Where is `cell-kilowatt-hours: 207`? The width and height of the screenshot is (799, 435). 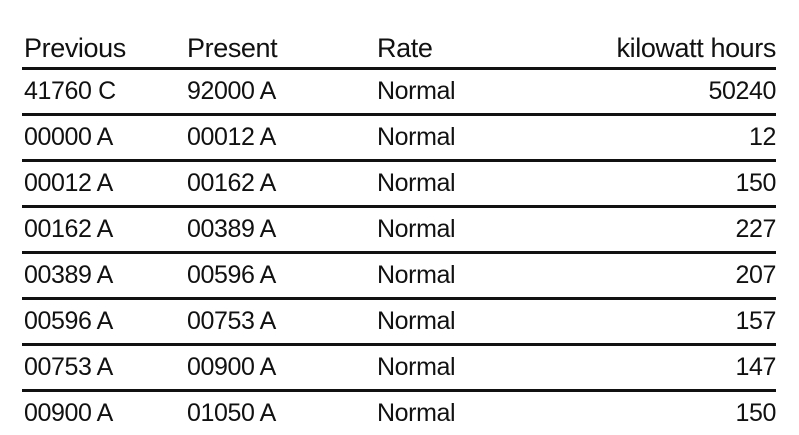
cell-kilowatt-hours: 207 is located at coordinates (755, 275).